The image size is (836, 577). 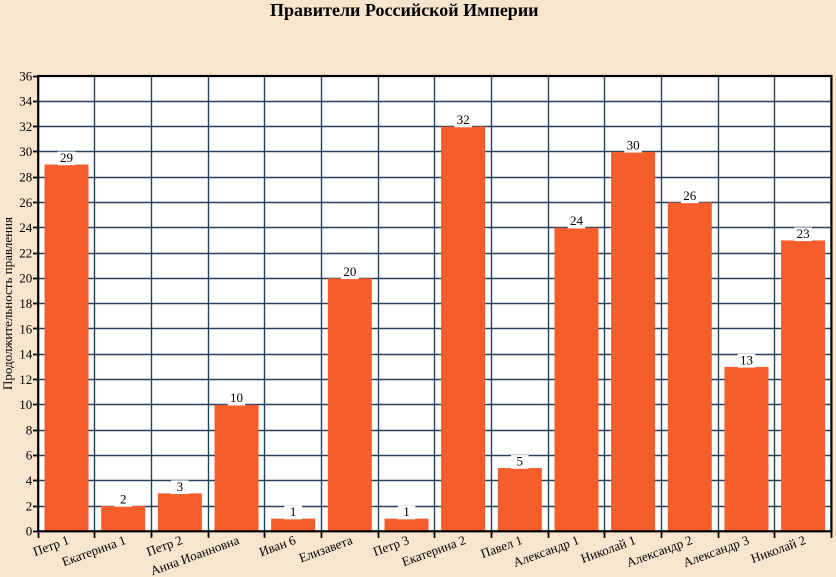 What do you see at coordinates (404, 10) in the screenshot?
I see `svg-text: Правители Российской Империи` at bounding box center [404, 10].